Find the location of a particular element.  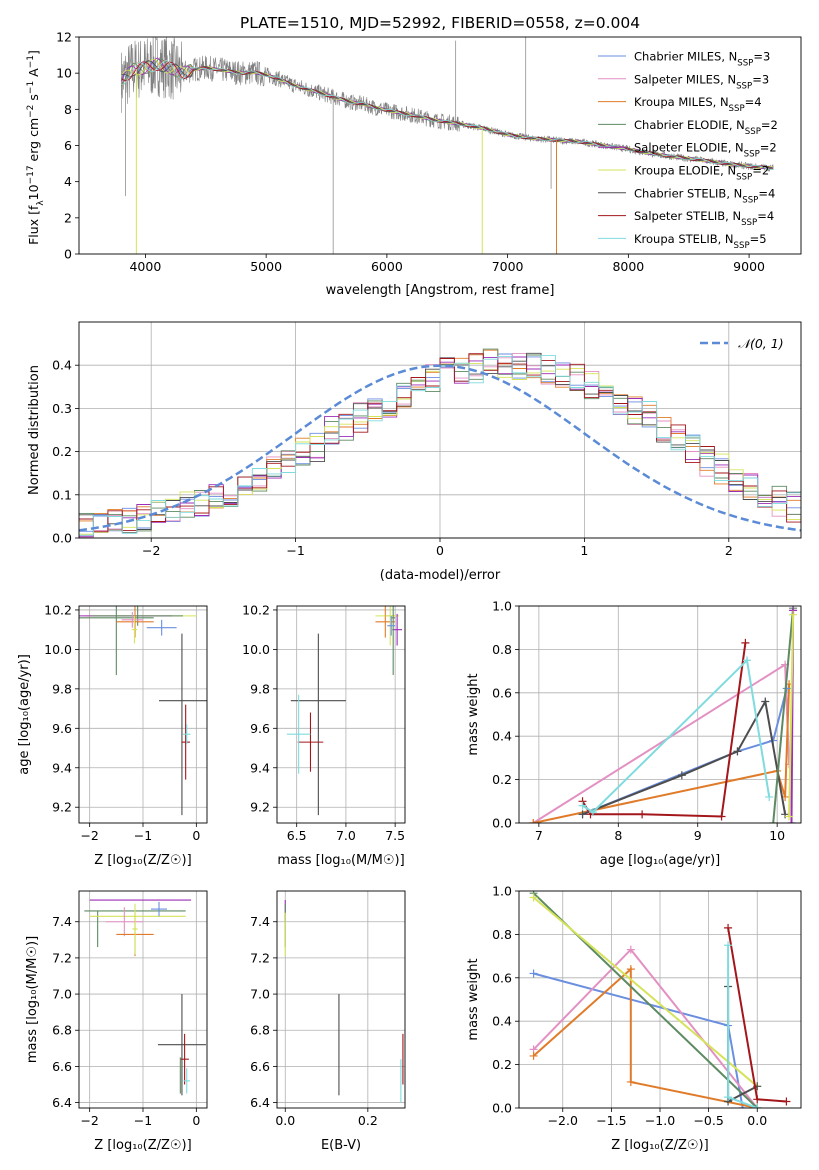

y-tick-label: 0.0 is located at coordinates (502, 823).